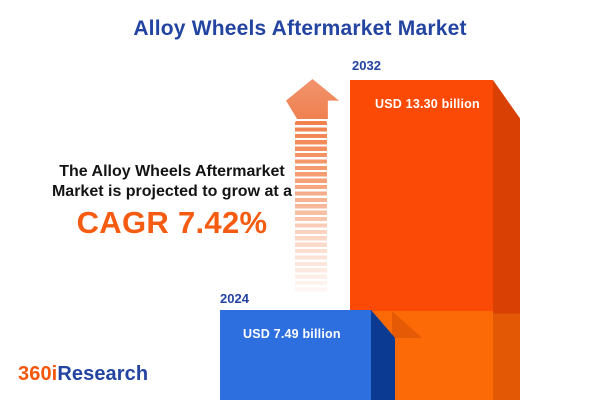 This screenshot has width=600, height=400. Describe the element at coordinates (103, 374) in the screenshot. I see `brand-logo-suffix: Research` at that location.